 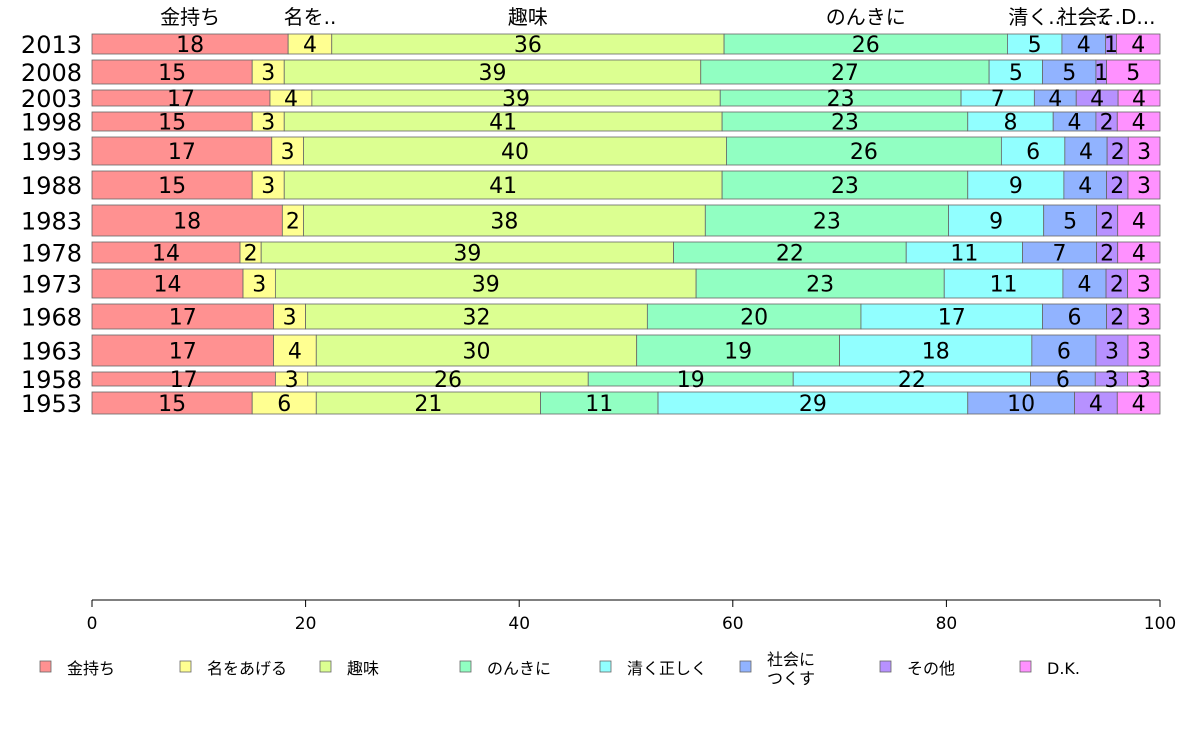 What do you see at coordinates (528, 17) in the screenshot?
I see `top-category-label: 趣味` at bounding box center [528, 17].